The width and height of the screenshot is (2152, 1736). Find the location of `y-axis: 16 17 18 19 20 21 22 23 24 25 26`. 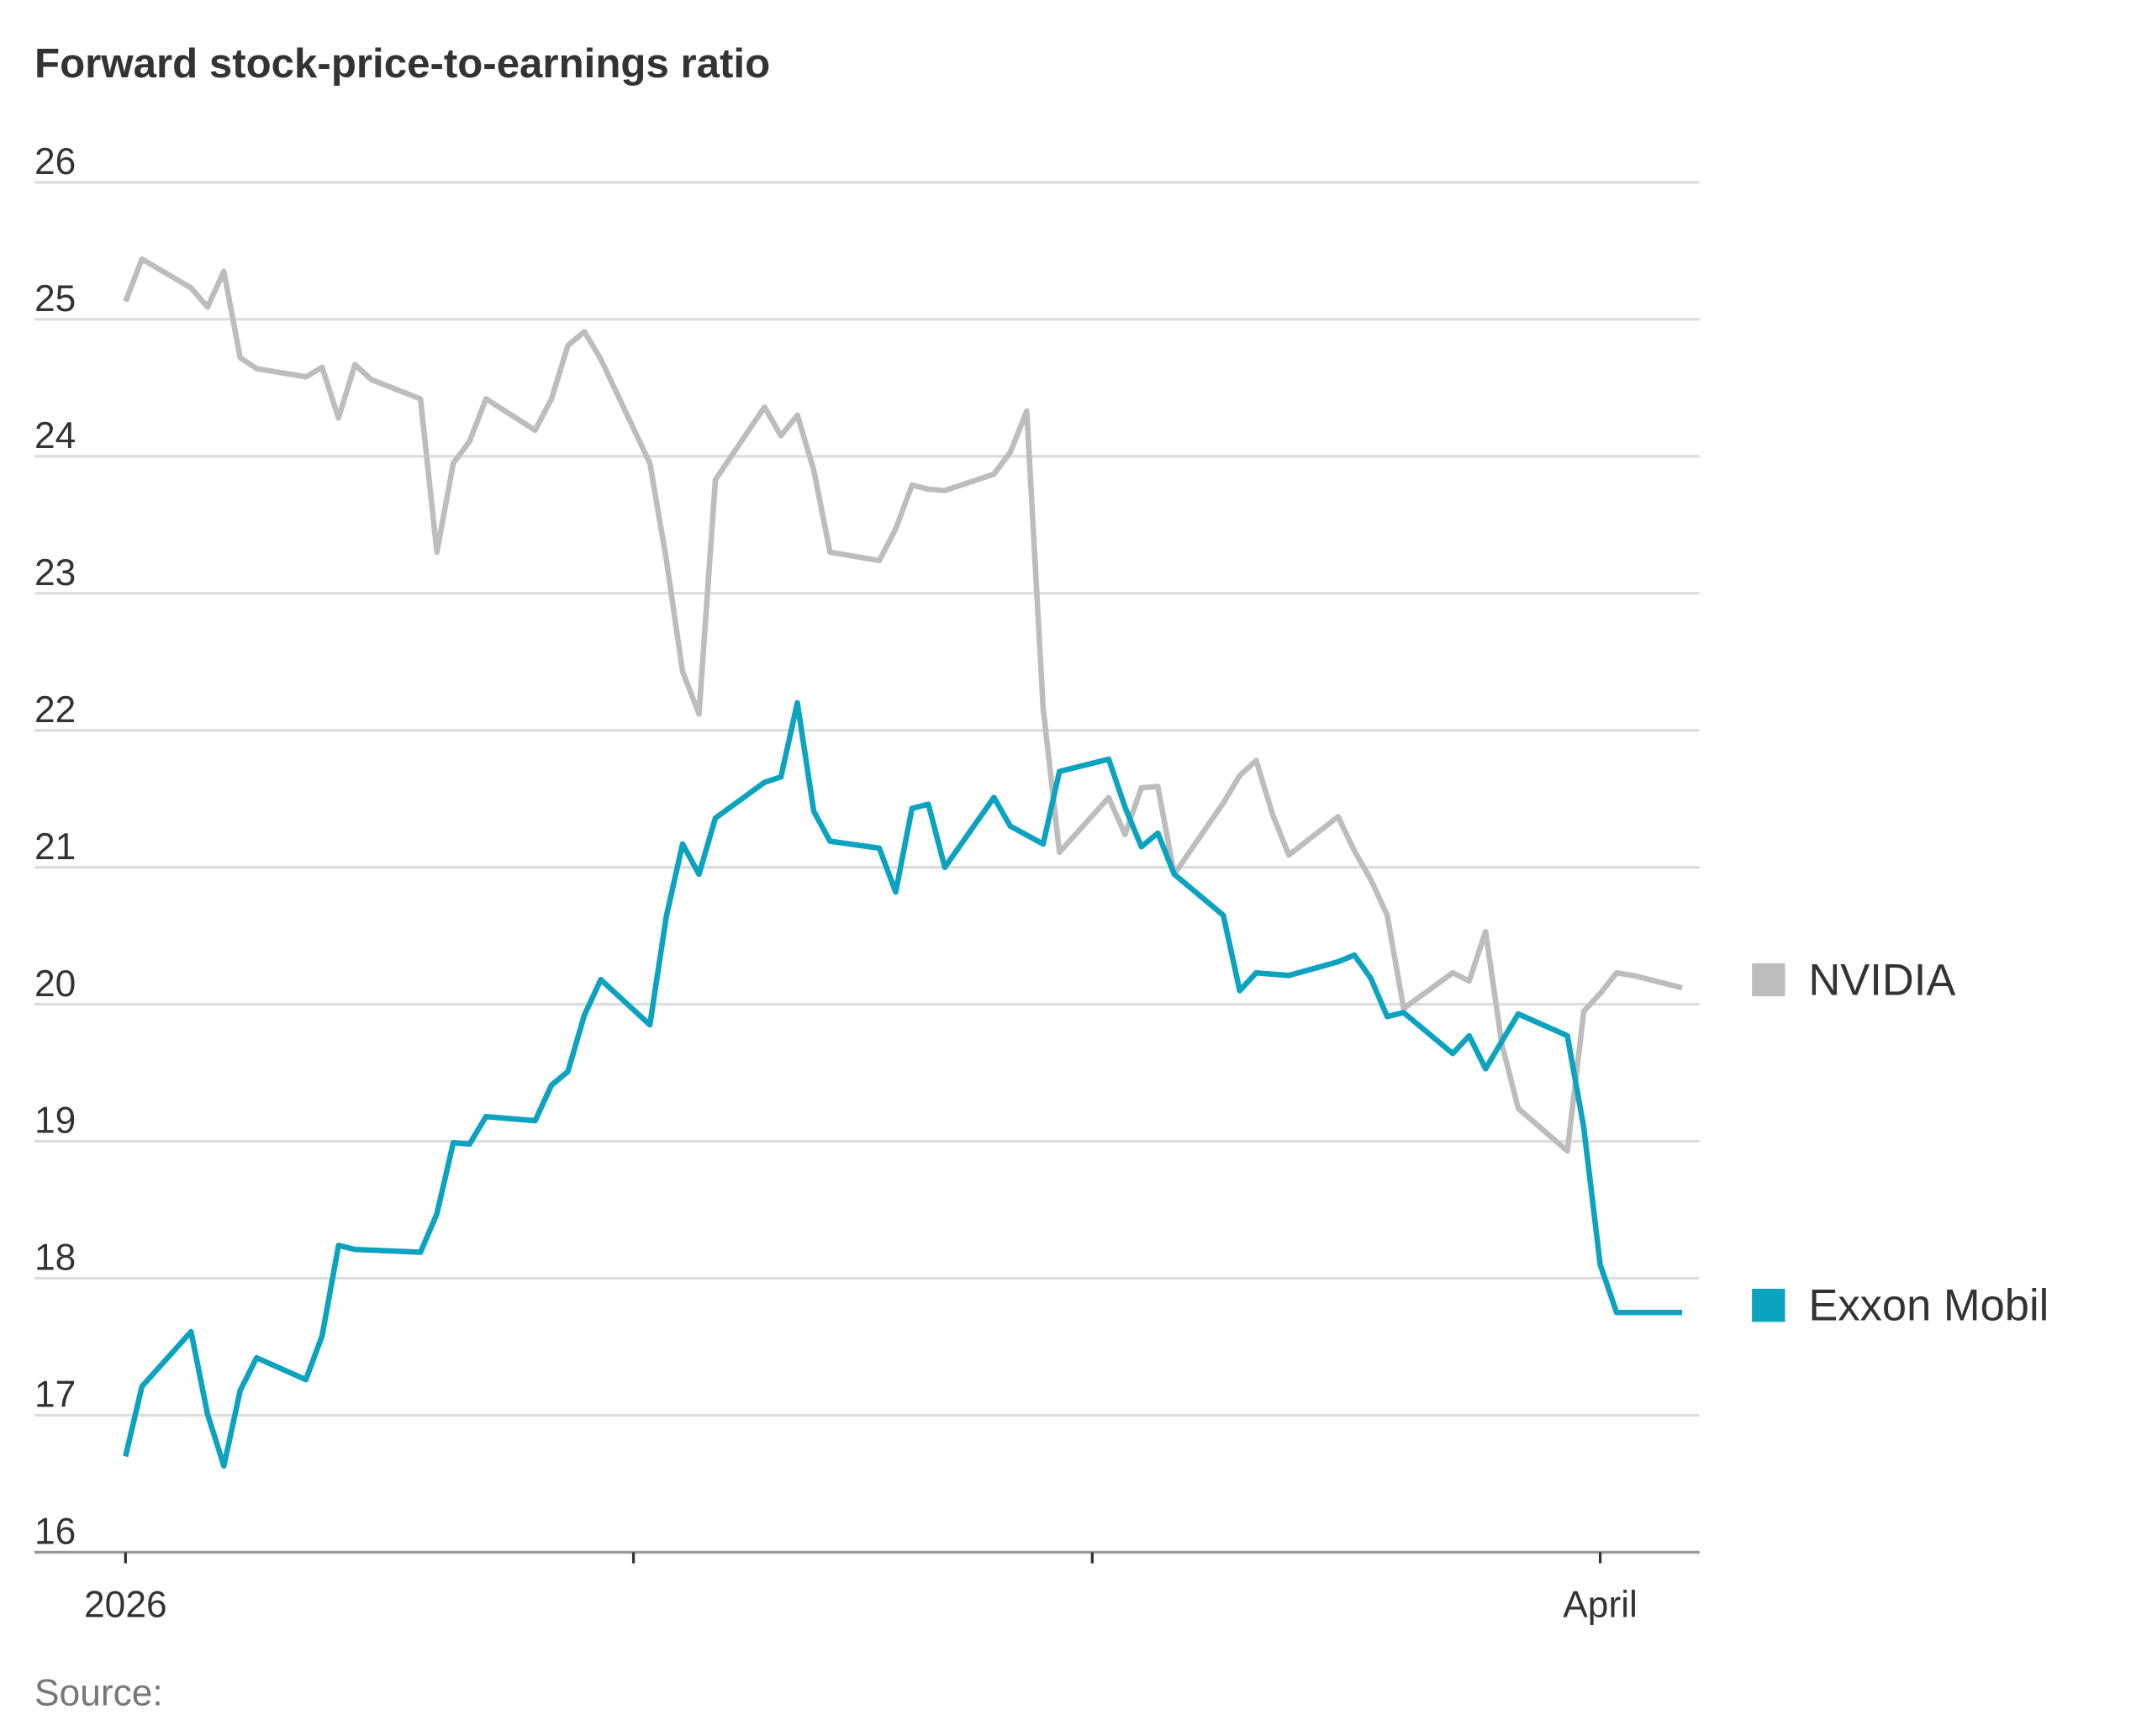

y-axis: 16 17 18 19 20 21 22 23 24 25 26 is located at coordinates (55, 847).